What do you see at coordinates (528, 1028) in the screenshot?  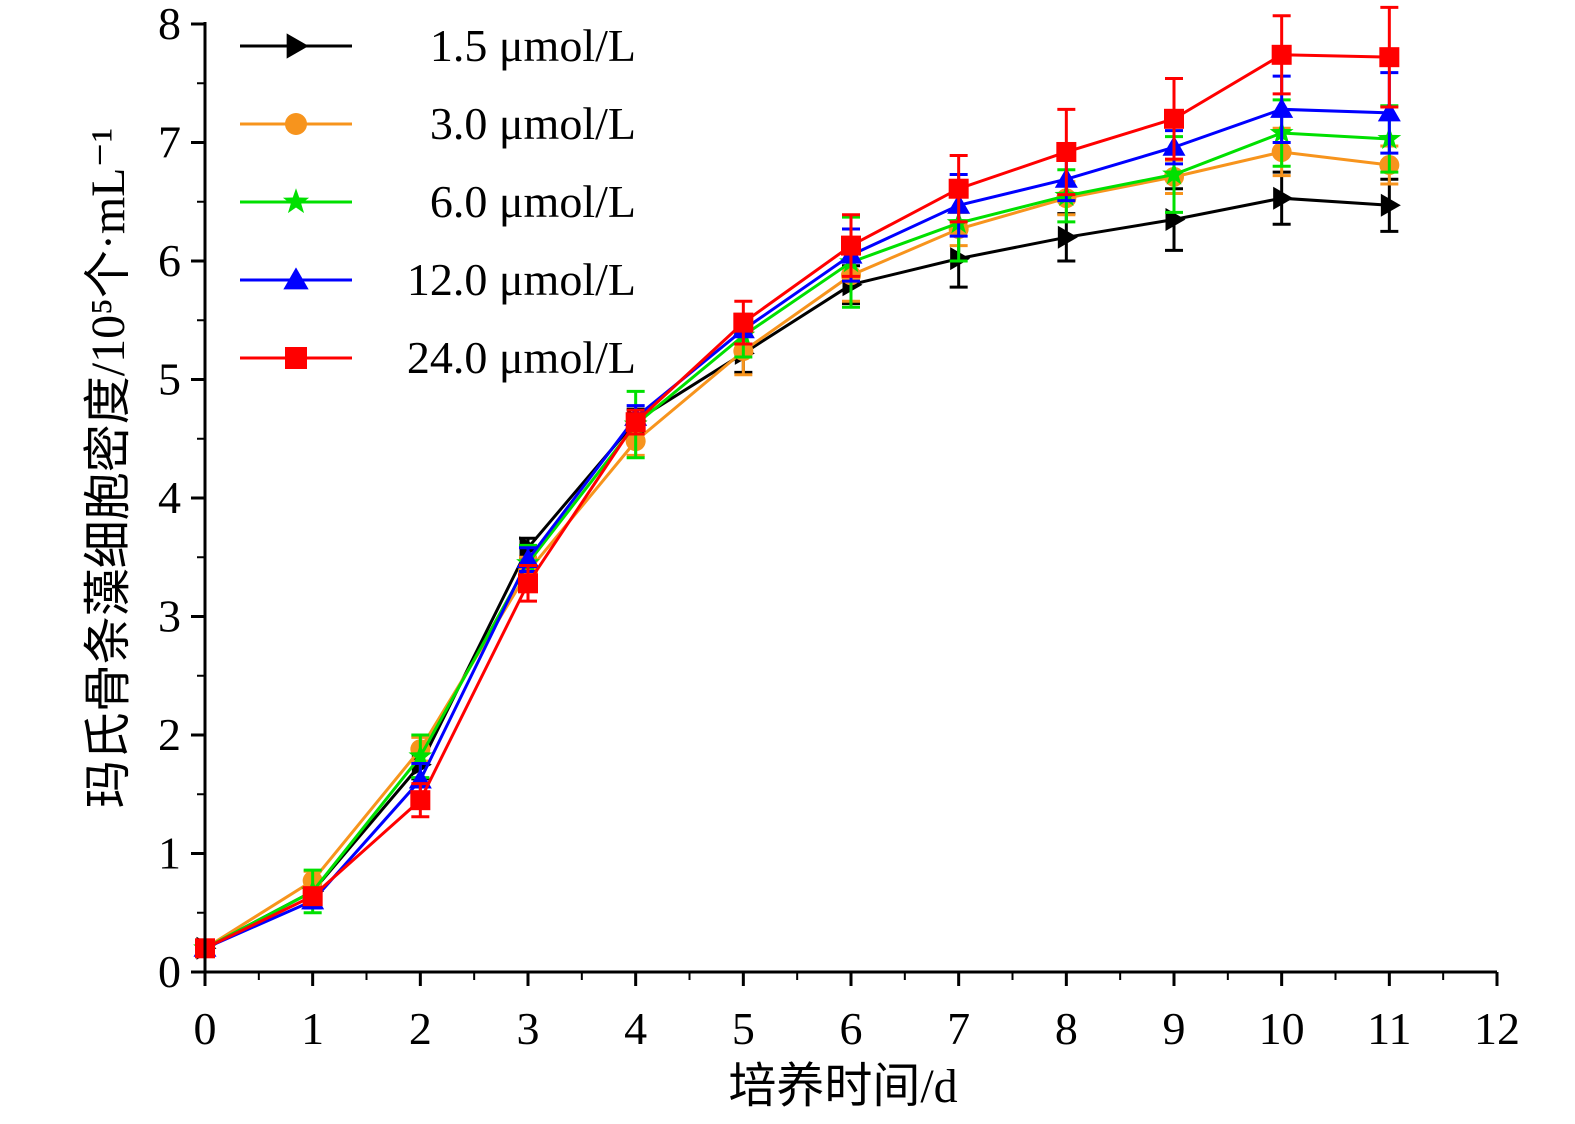 I see `x-tick-label: 3` at bounding box center [528, 1028].